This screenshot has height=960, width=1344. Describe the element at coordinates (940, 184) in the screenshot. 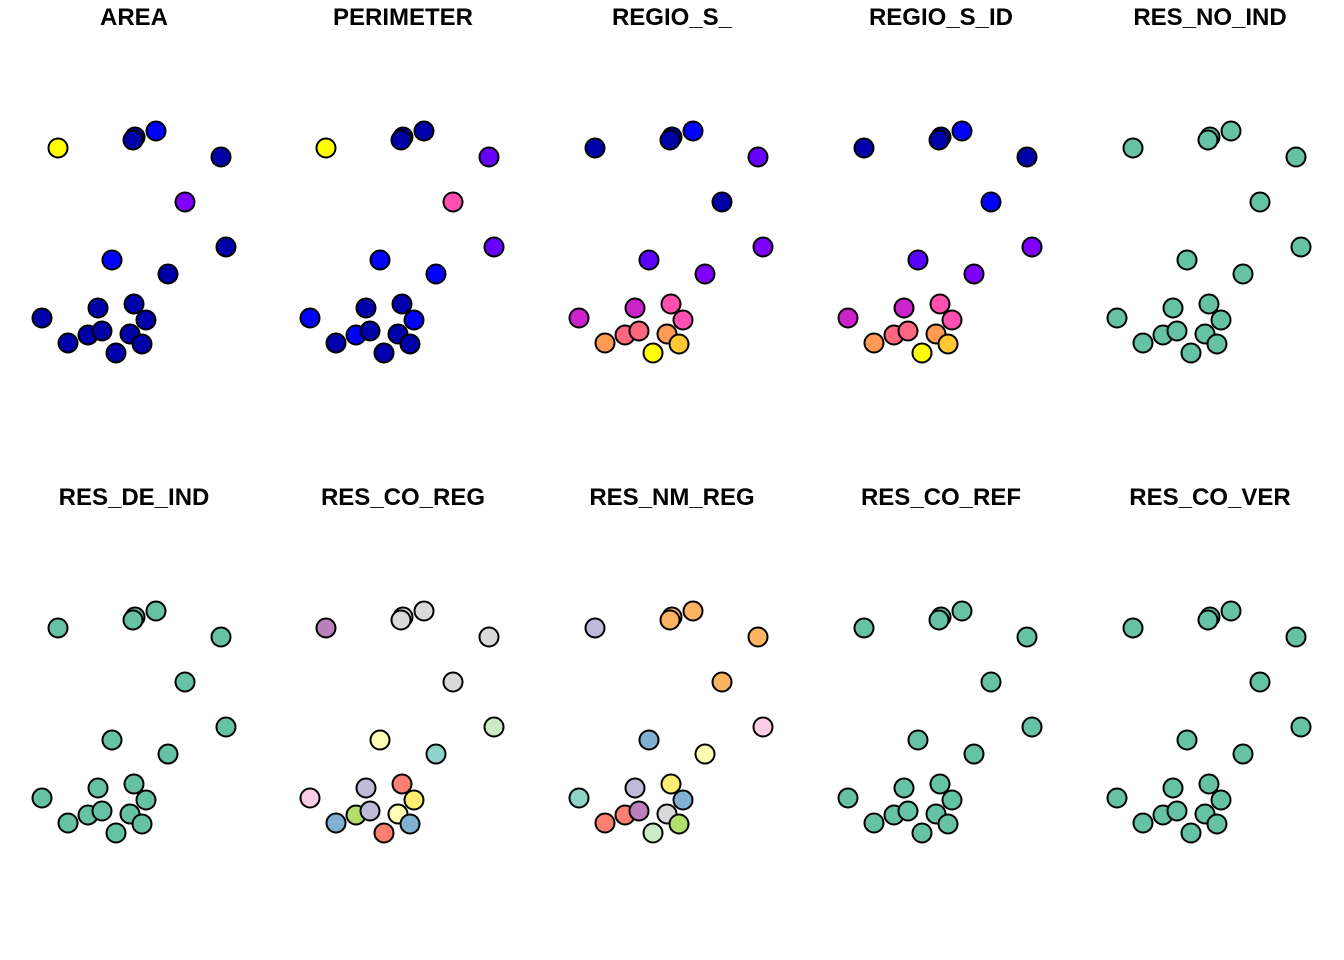

I see `map-panel-regio-s-id: REGIO_S_ID` at that location.